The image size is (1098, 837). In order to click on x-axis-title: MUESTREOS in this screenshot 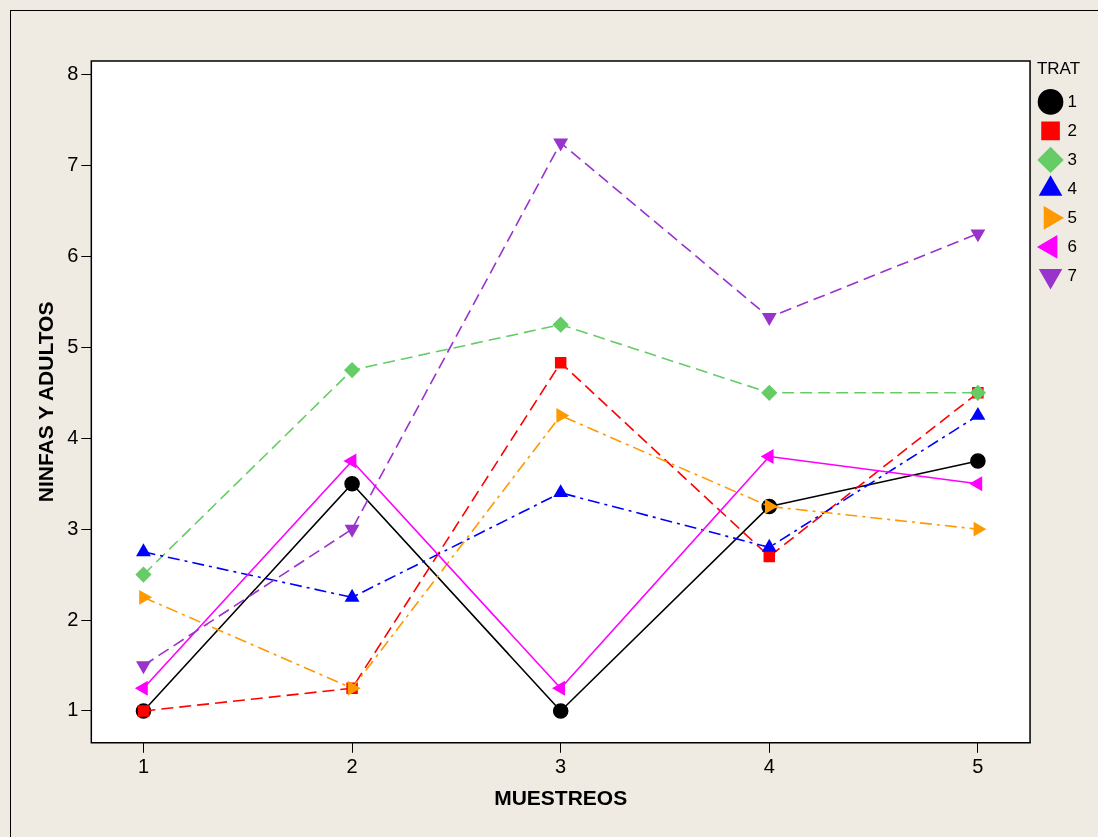, I will do `click(561, 798)`.